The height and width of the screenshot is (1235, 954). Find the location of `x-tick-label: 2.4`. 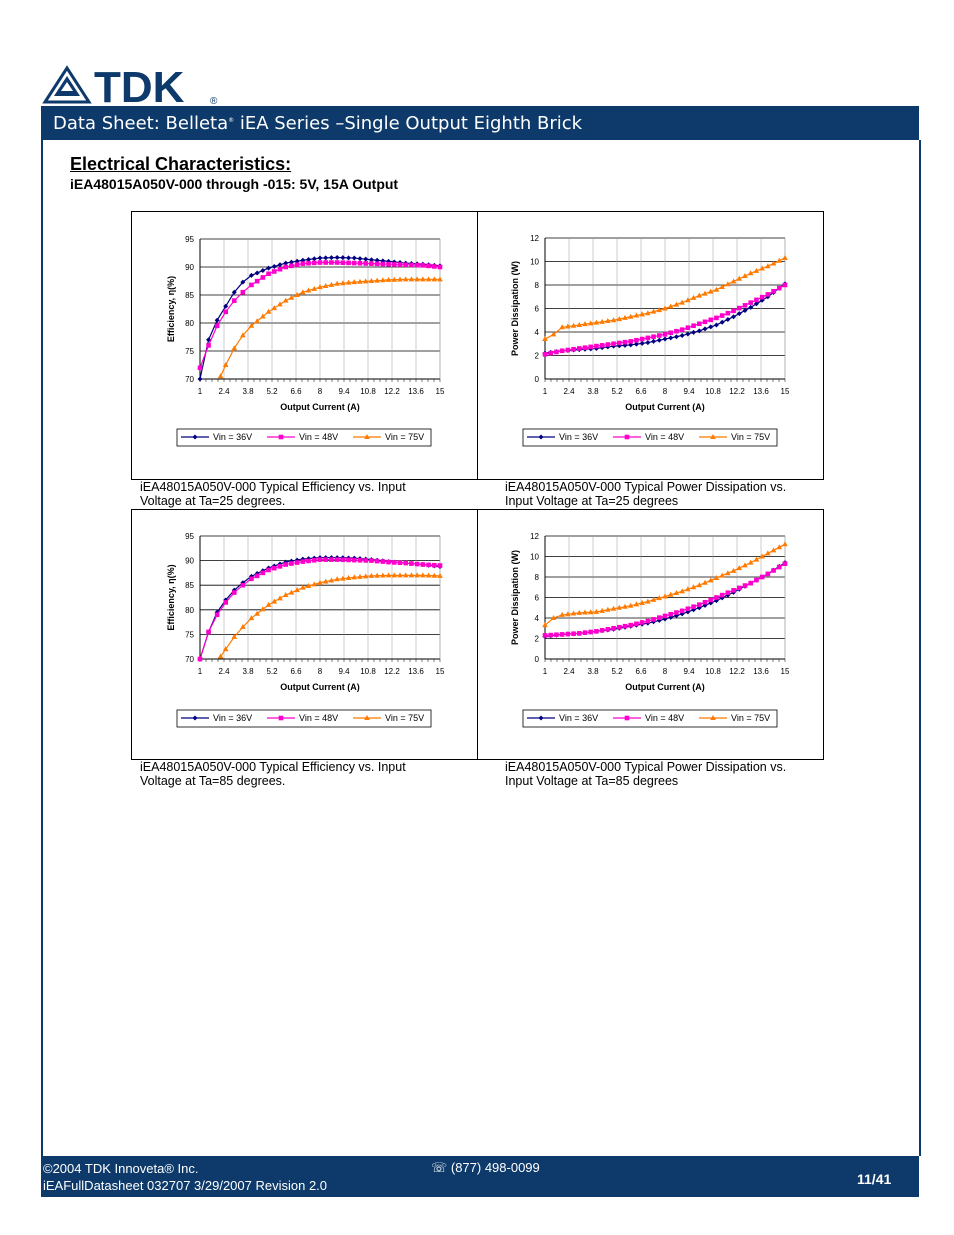

x-tick-label: 2.4 is located at coordinates (224, 391).